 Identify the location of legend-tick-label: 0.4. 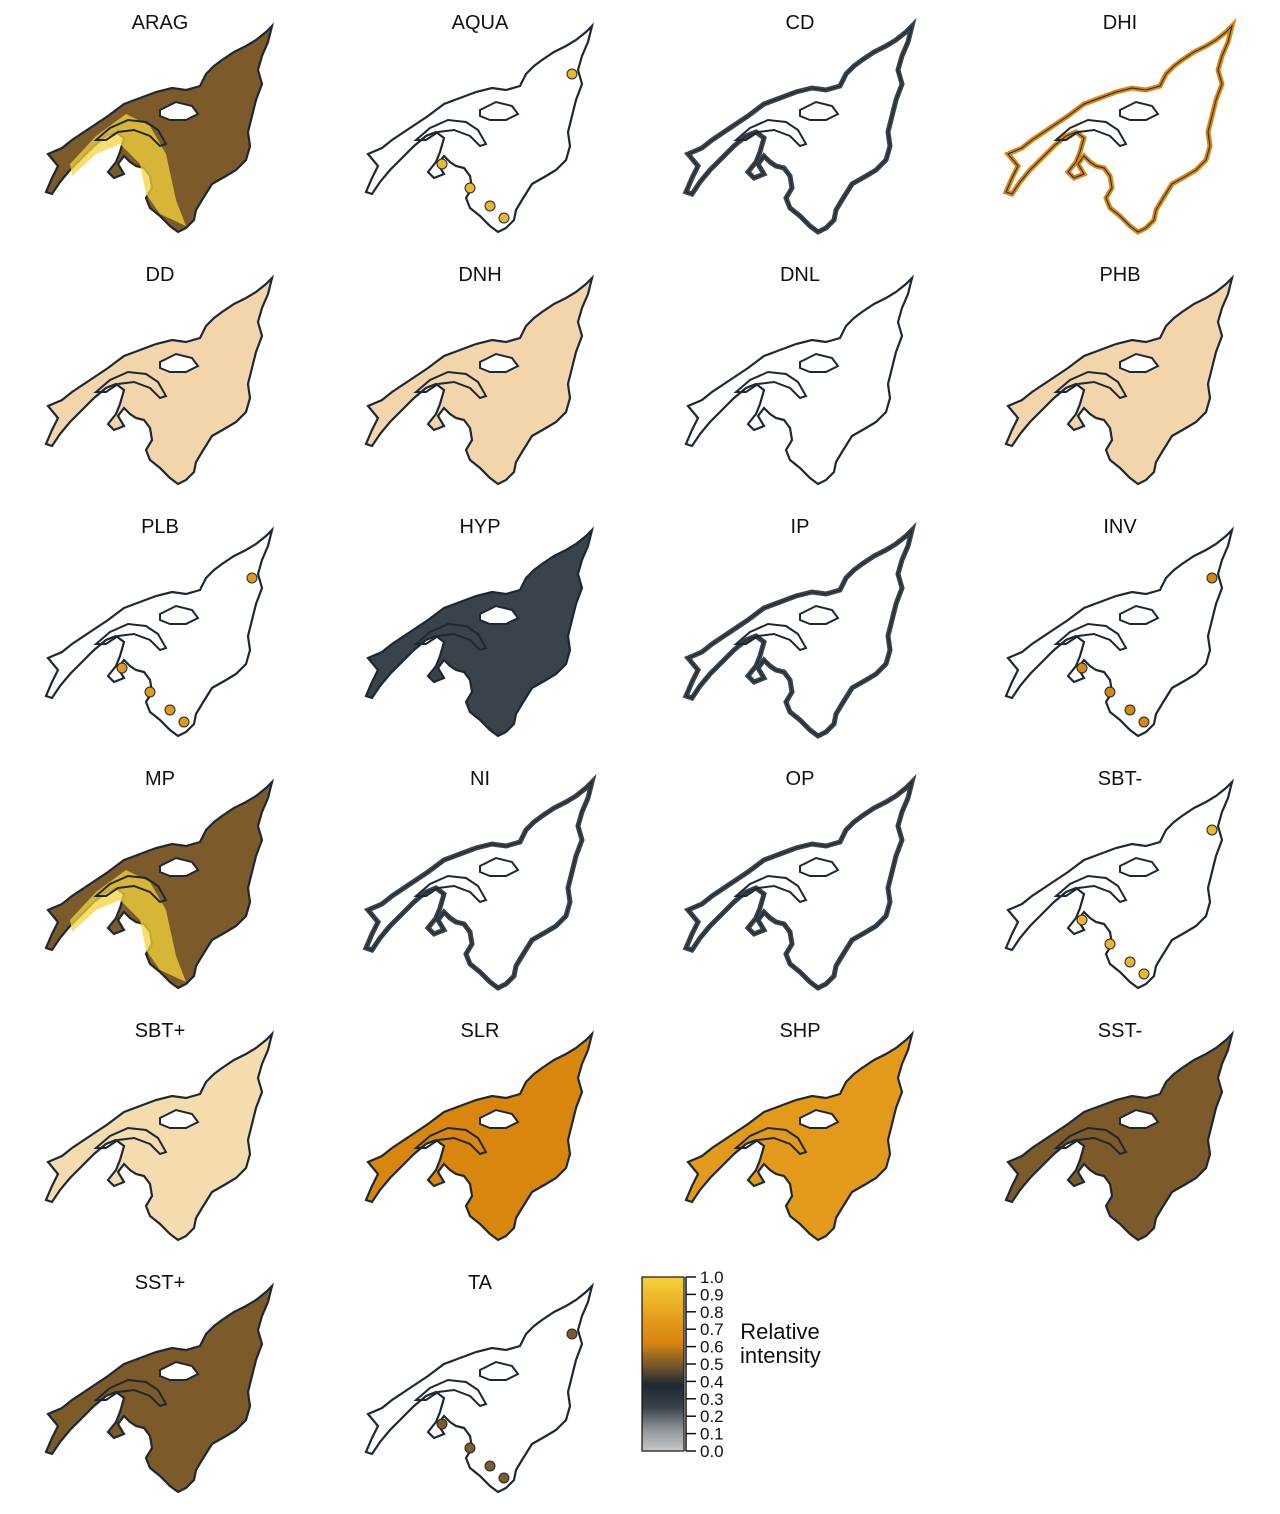
(712, 1381).